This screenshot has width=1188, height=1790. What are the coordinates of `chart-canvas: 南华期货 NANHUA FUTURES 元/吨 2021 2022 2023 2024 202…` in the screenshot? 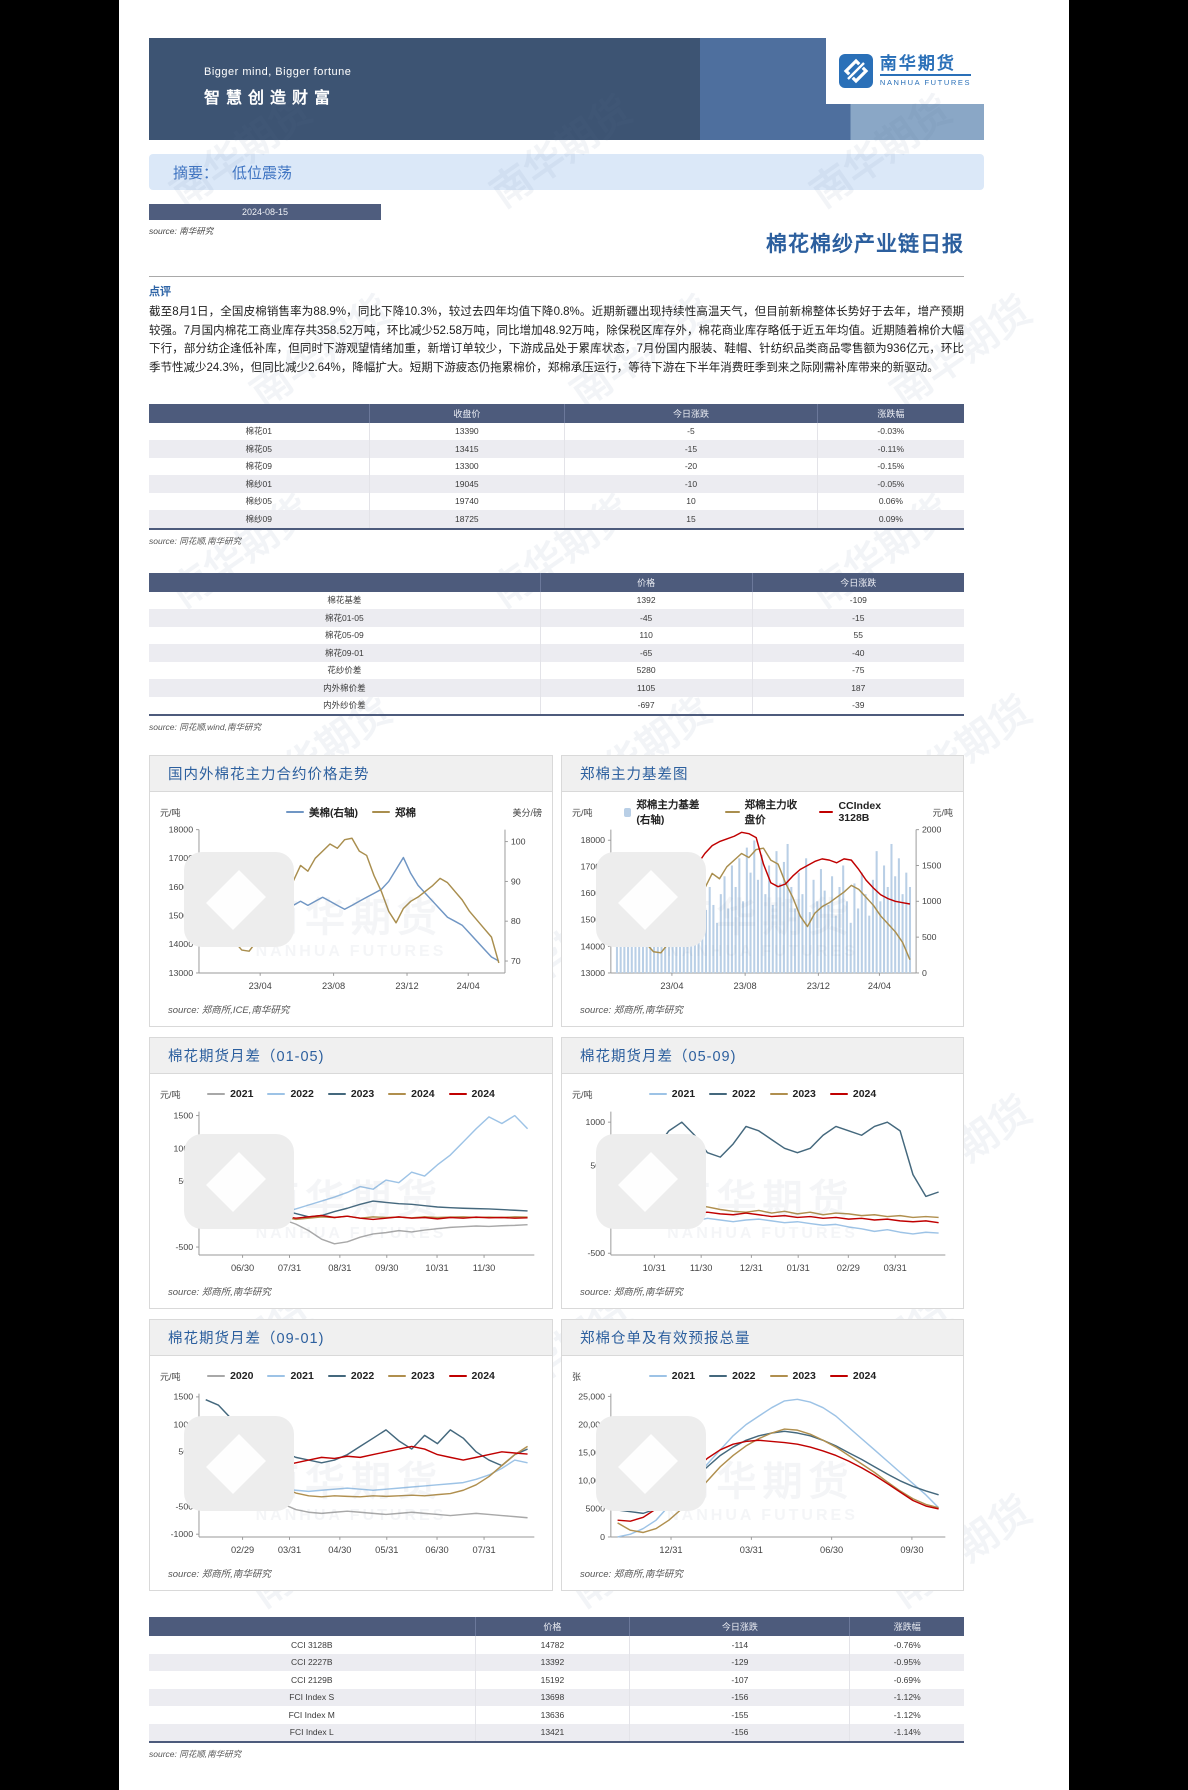 It's located at (351, 1175).